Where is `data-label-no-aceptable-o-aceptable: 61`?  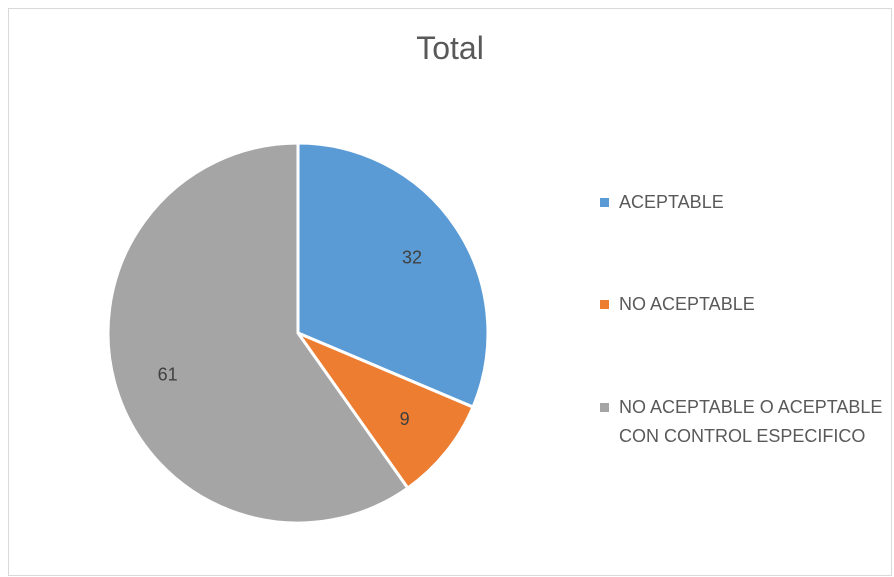
data-label-no-aceptable-o-aceptable: 61 is located at coordinates (168, 374).